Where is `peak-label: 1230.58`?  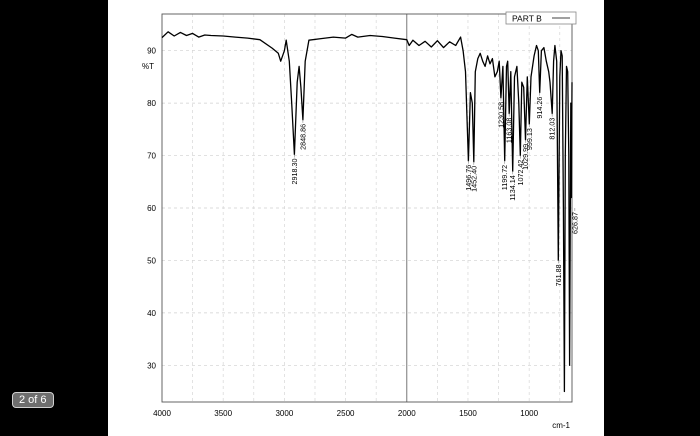 peak-label: 1230.58 is located at coordinates (500, 115).